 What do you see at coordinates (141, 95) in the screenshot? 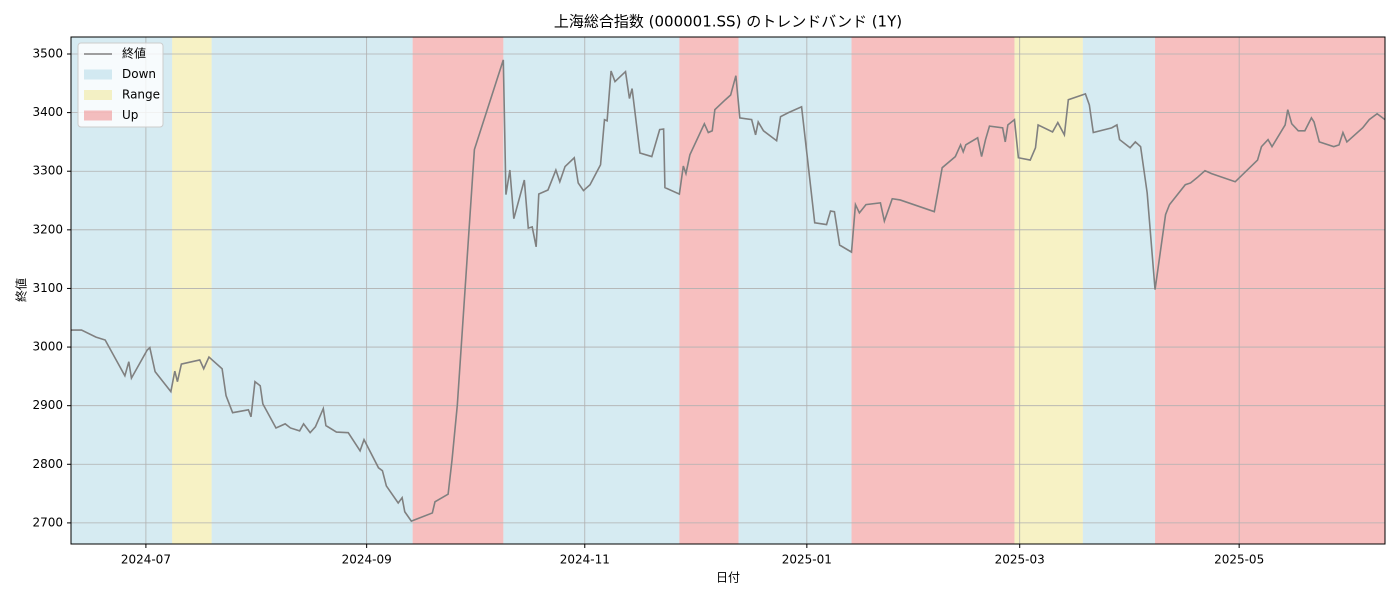
I see `legend-label: Range` at bounding box center [141, 95].